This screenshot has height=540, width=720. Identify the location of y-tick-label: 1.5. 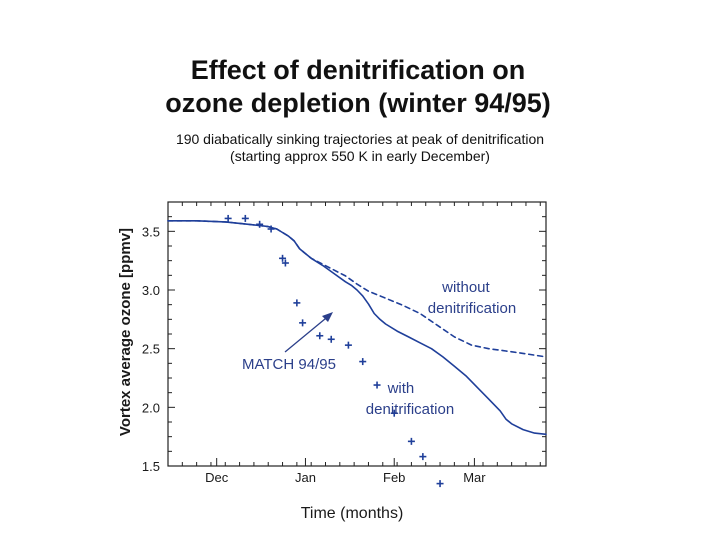
(151, 466).